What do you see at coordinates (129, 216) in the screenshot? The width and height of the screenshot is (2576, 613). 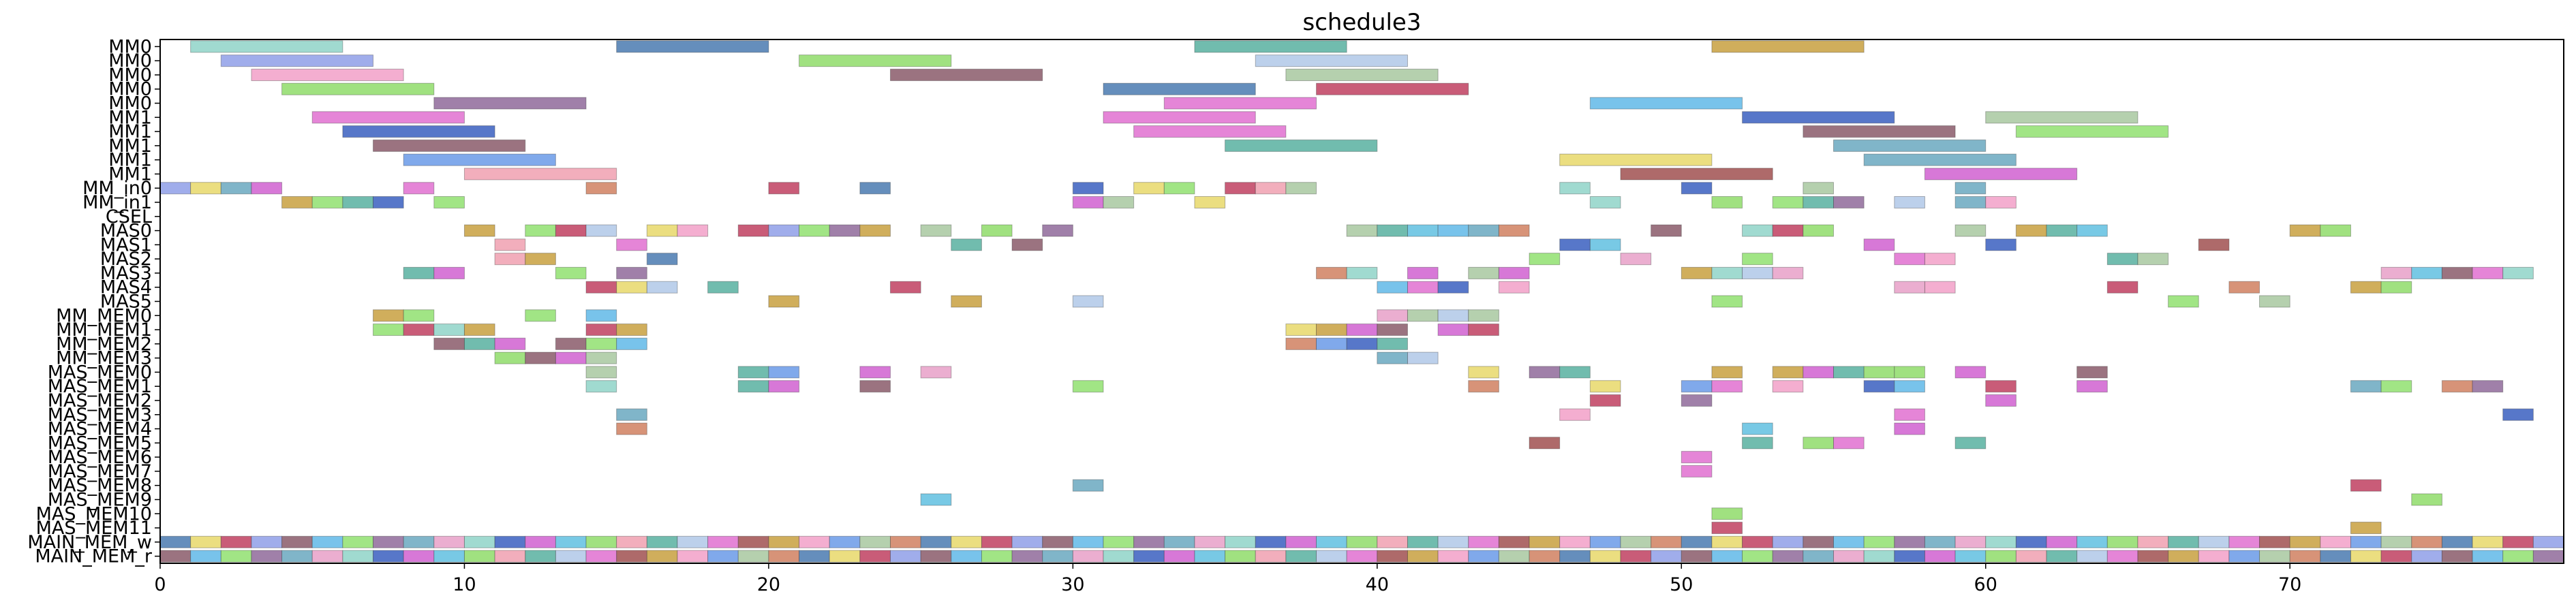 I see `y-tick-label: CSEL` at bounding box center [129, 216].